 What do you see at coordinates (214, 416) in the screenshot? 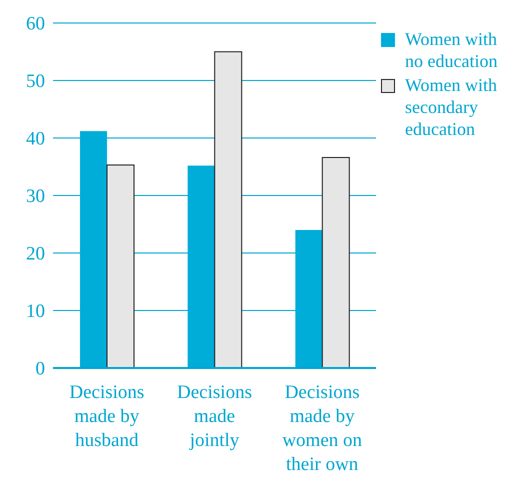
I see `x-tick-label: Decisions made jointly` at bounding box center [214, 416].